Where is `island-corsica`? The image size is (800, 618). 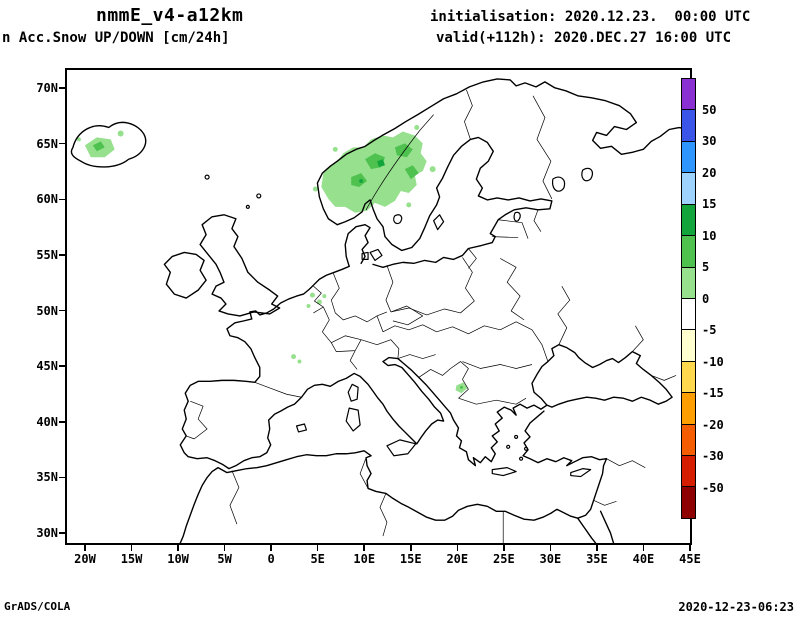
island-corsica is located at coordinates (353, 392).